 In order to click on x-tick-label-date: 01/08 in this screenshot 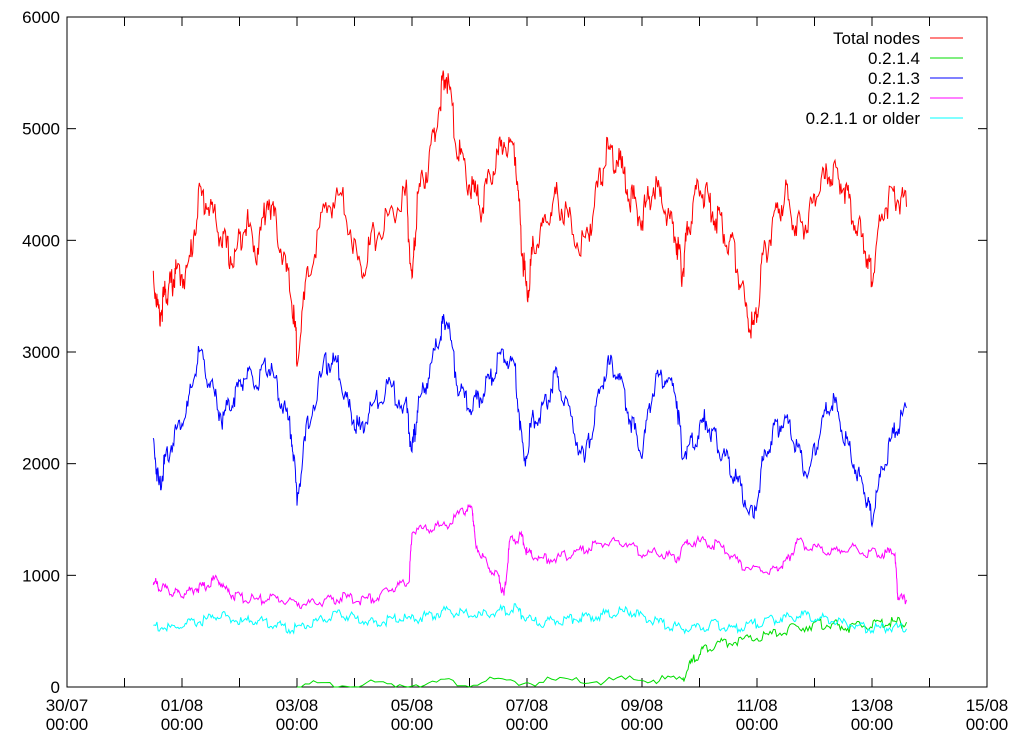, I will do `click(182, 705)`.